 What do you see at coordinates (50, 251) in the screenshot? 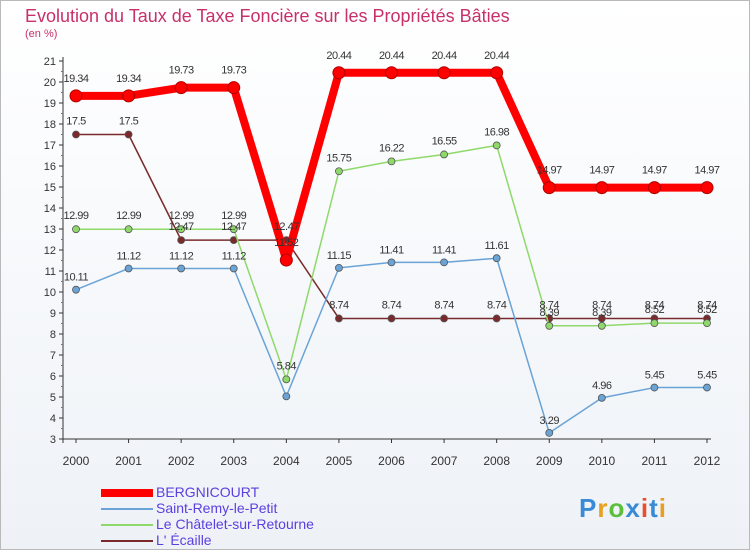
I see `y-tick-label: 12` at bounding box center [50, 251].